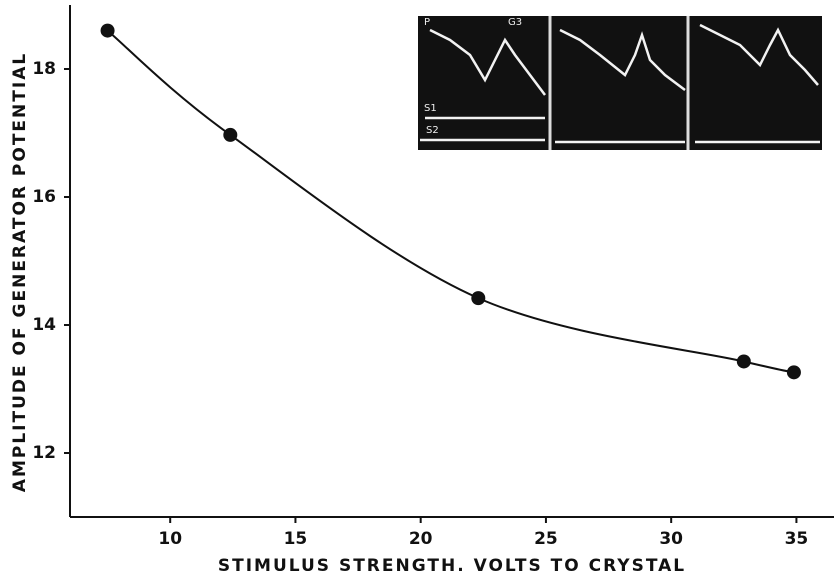 This screenshot has height=581, width=834. What do you see at coordinates (44, 197) in the screenshot?
I see `y-tick-label: 16` at bounding box center [44, 197].